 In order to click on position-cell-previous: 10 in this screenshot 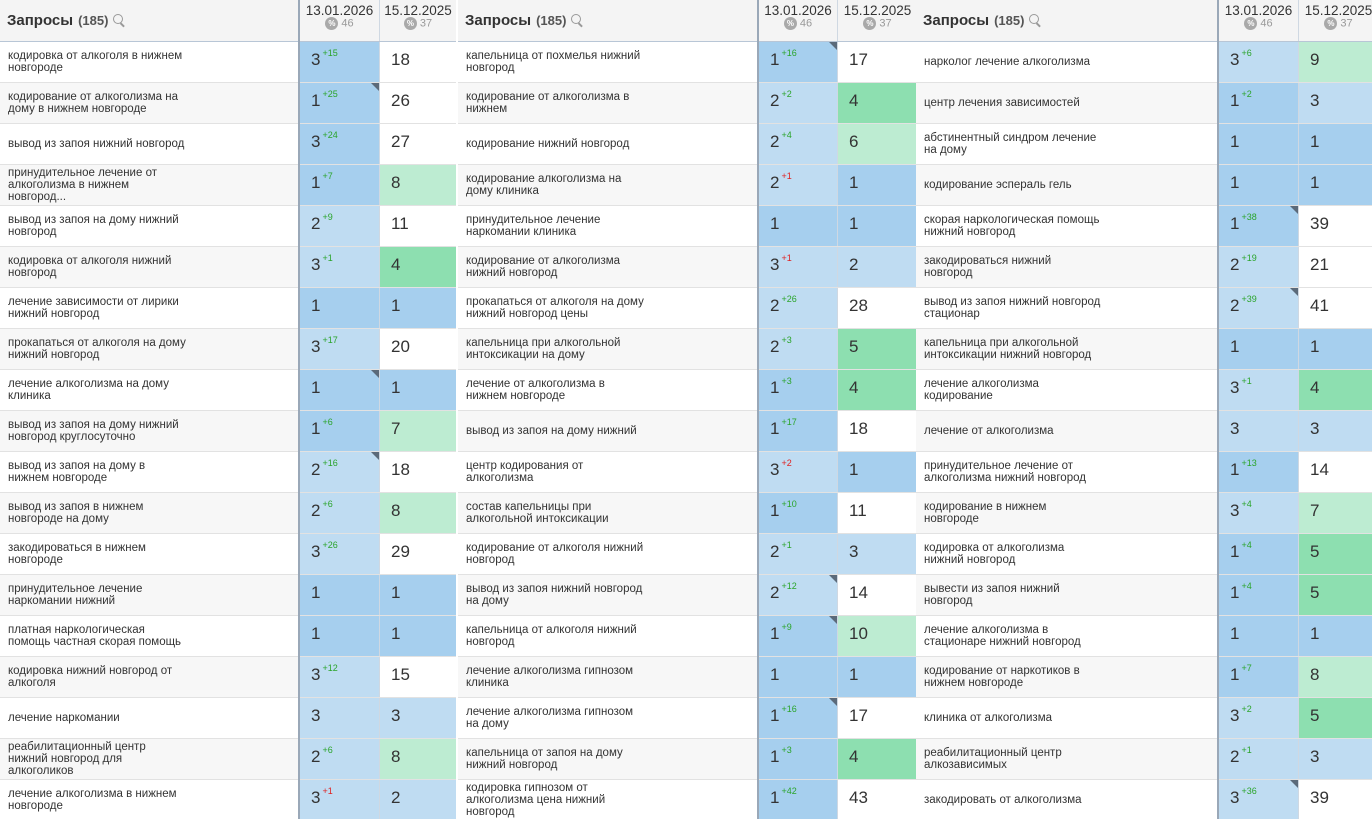, I will do `click(877, 636)`.